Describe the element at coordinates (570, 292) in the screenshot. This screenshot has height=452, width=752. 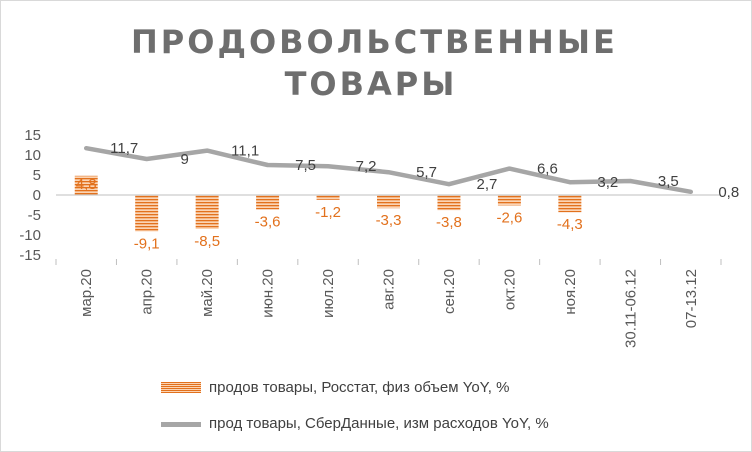
I see `x-tick-label: ноя.20` at that location.